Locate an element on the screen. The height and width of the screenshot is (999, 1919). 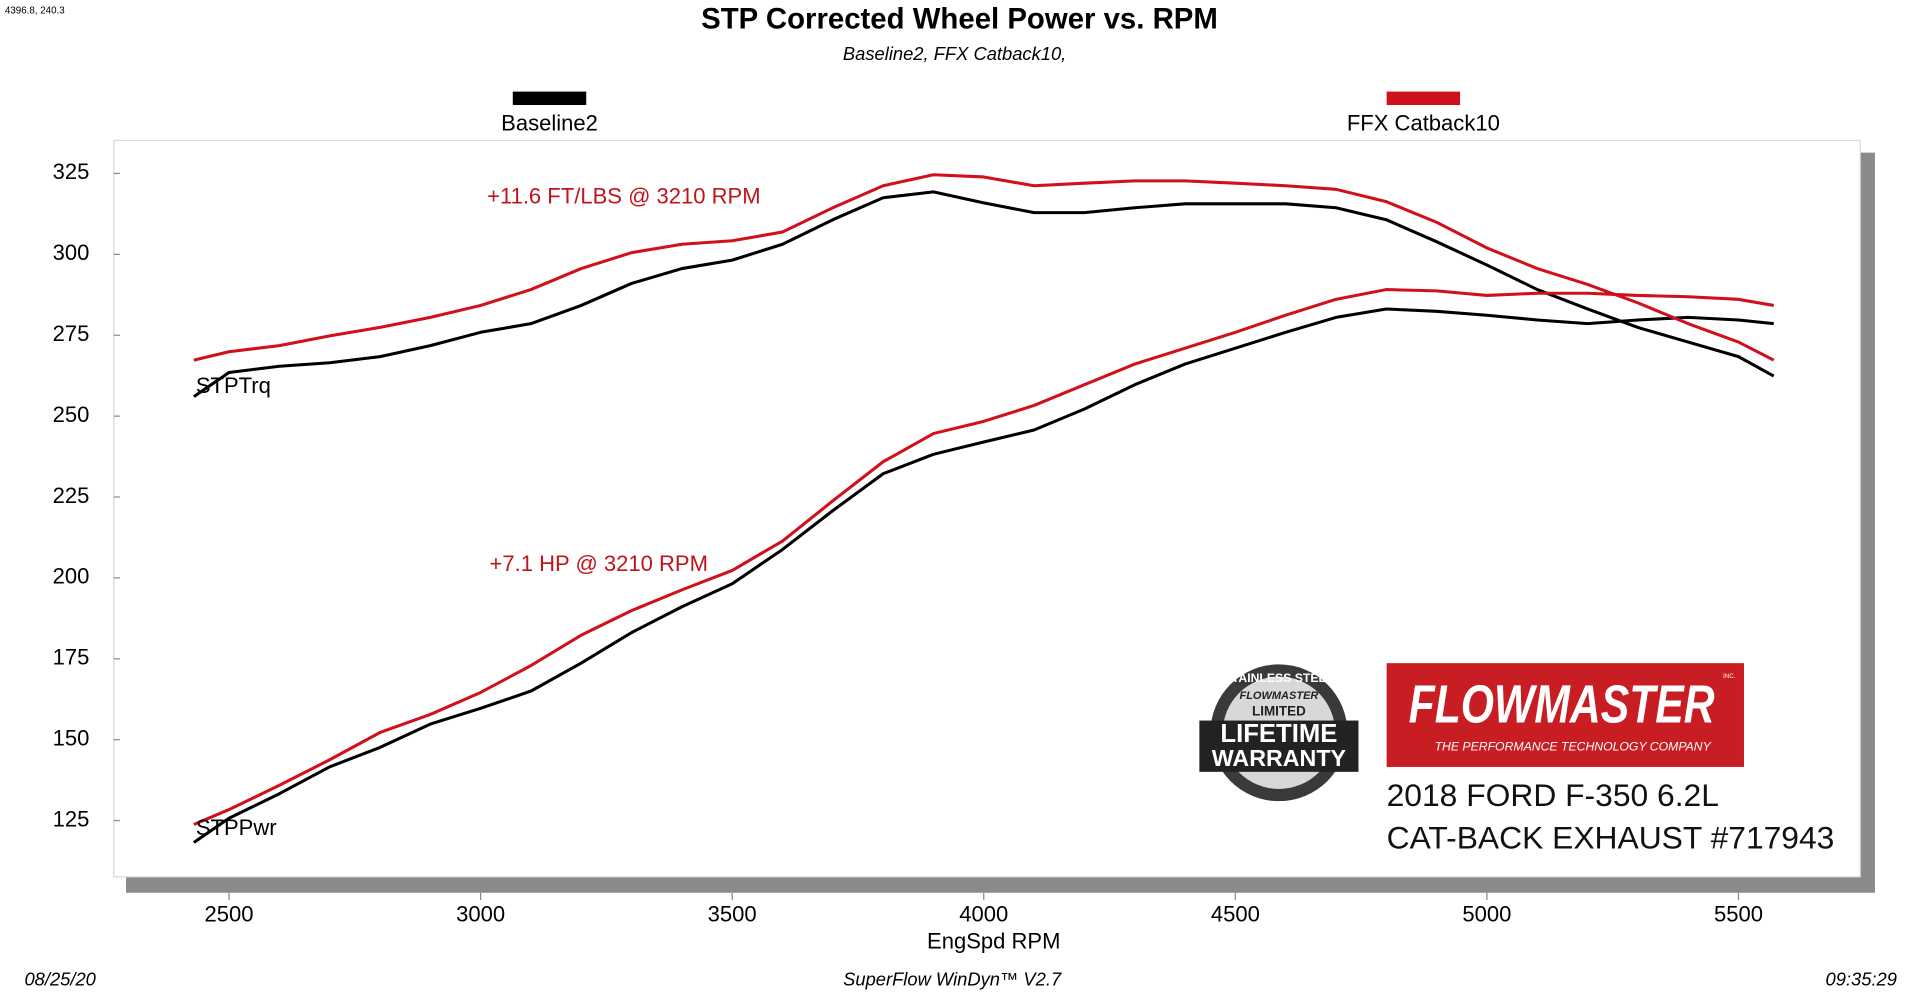
product-text: CAT-BACK EXHAUST #717943 is located at coordinates (1611, 838).